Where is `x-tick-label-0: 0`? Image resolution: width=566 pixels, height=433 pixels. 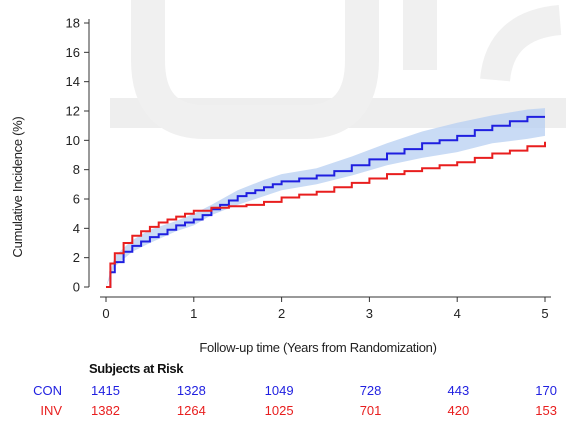
x-tick-label-0: 0 is located at coordinates (105, 313).